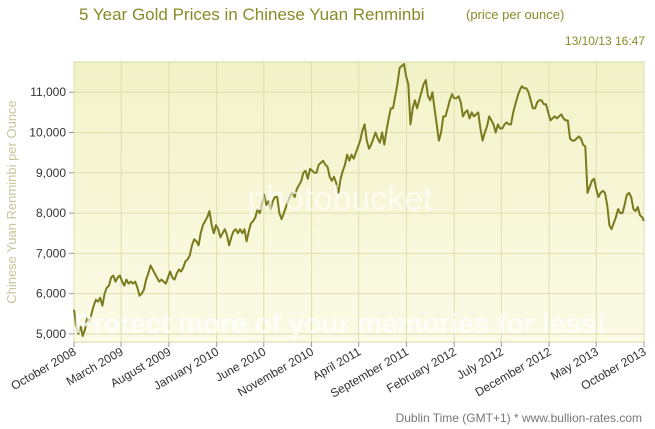 This screenshot has width=655, height=429. What do you see at coordinates (51, 253) in the screenshot?
I see `y-tick-label: 7,000` at bounding box center [51, 253].